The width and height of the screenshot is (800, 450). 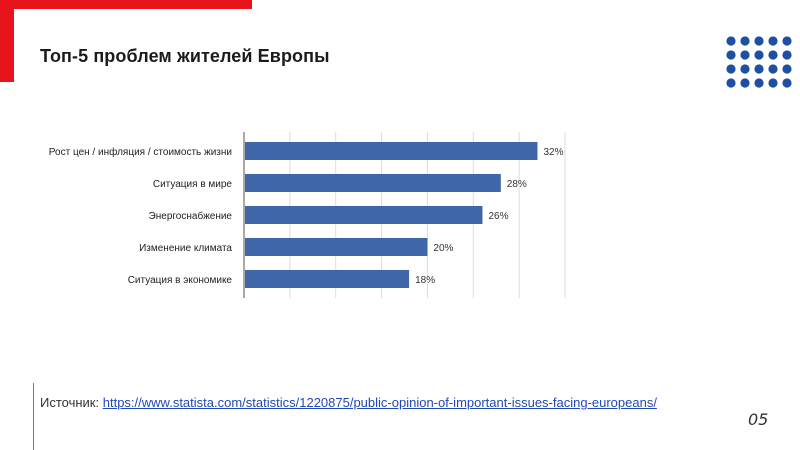 What do you see at coordinates (126, 4) in the screenshot?
I see `top-accent-bar` at bounding box center [126, 4].